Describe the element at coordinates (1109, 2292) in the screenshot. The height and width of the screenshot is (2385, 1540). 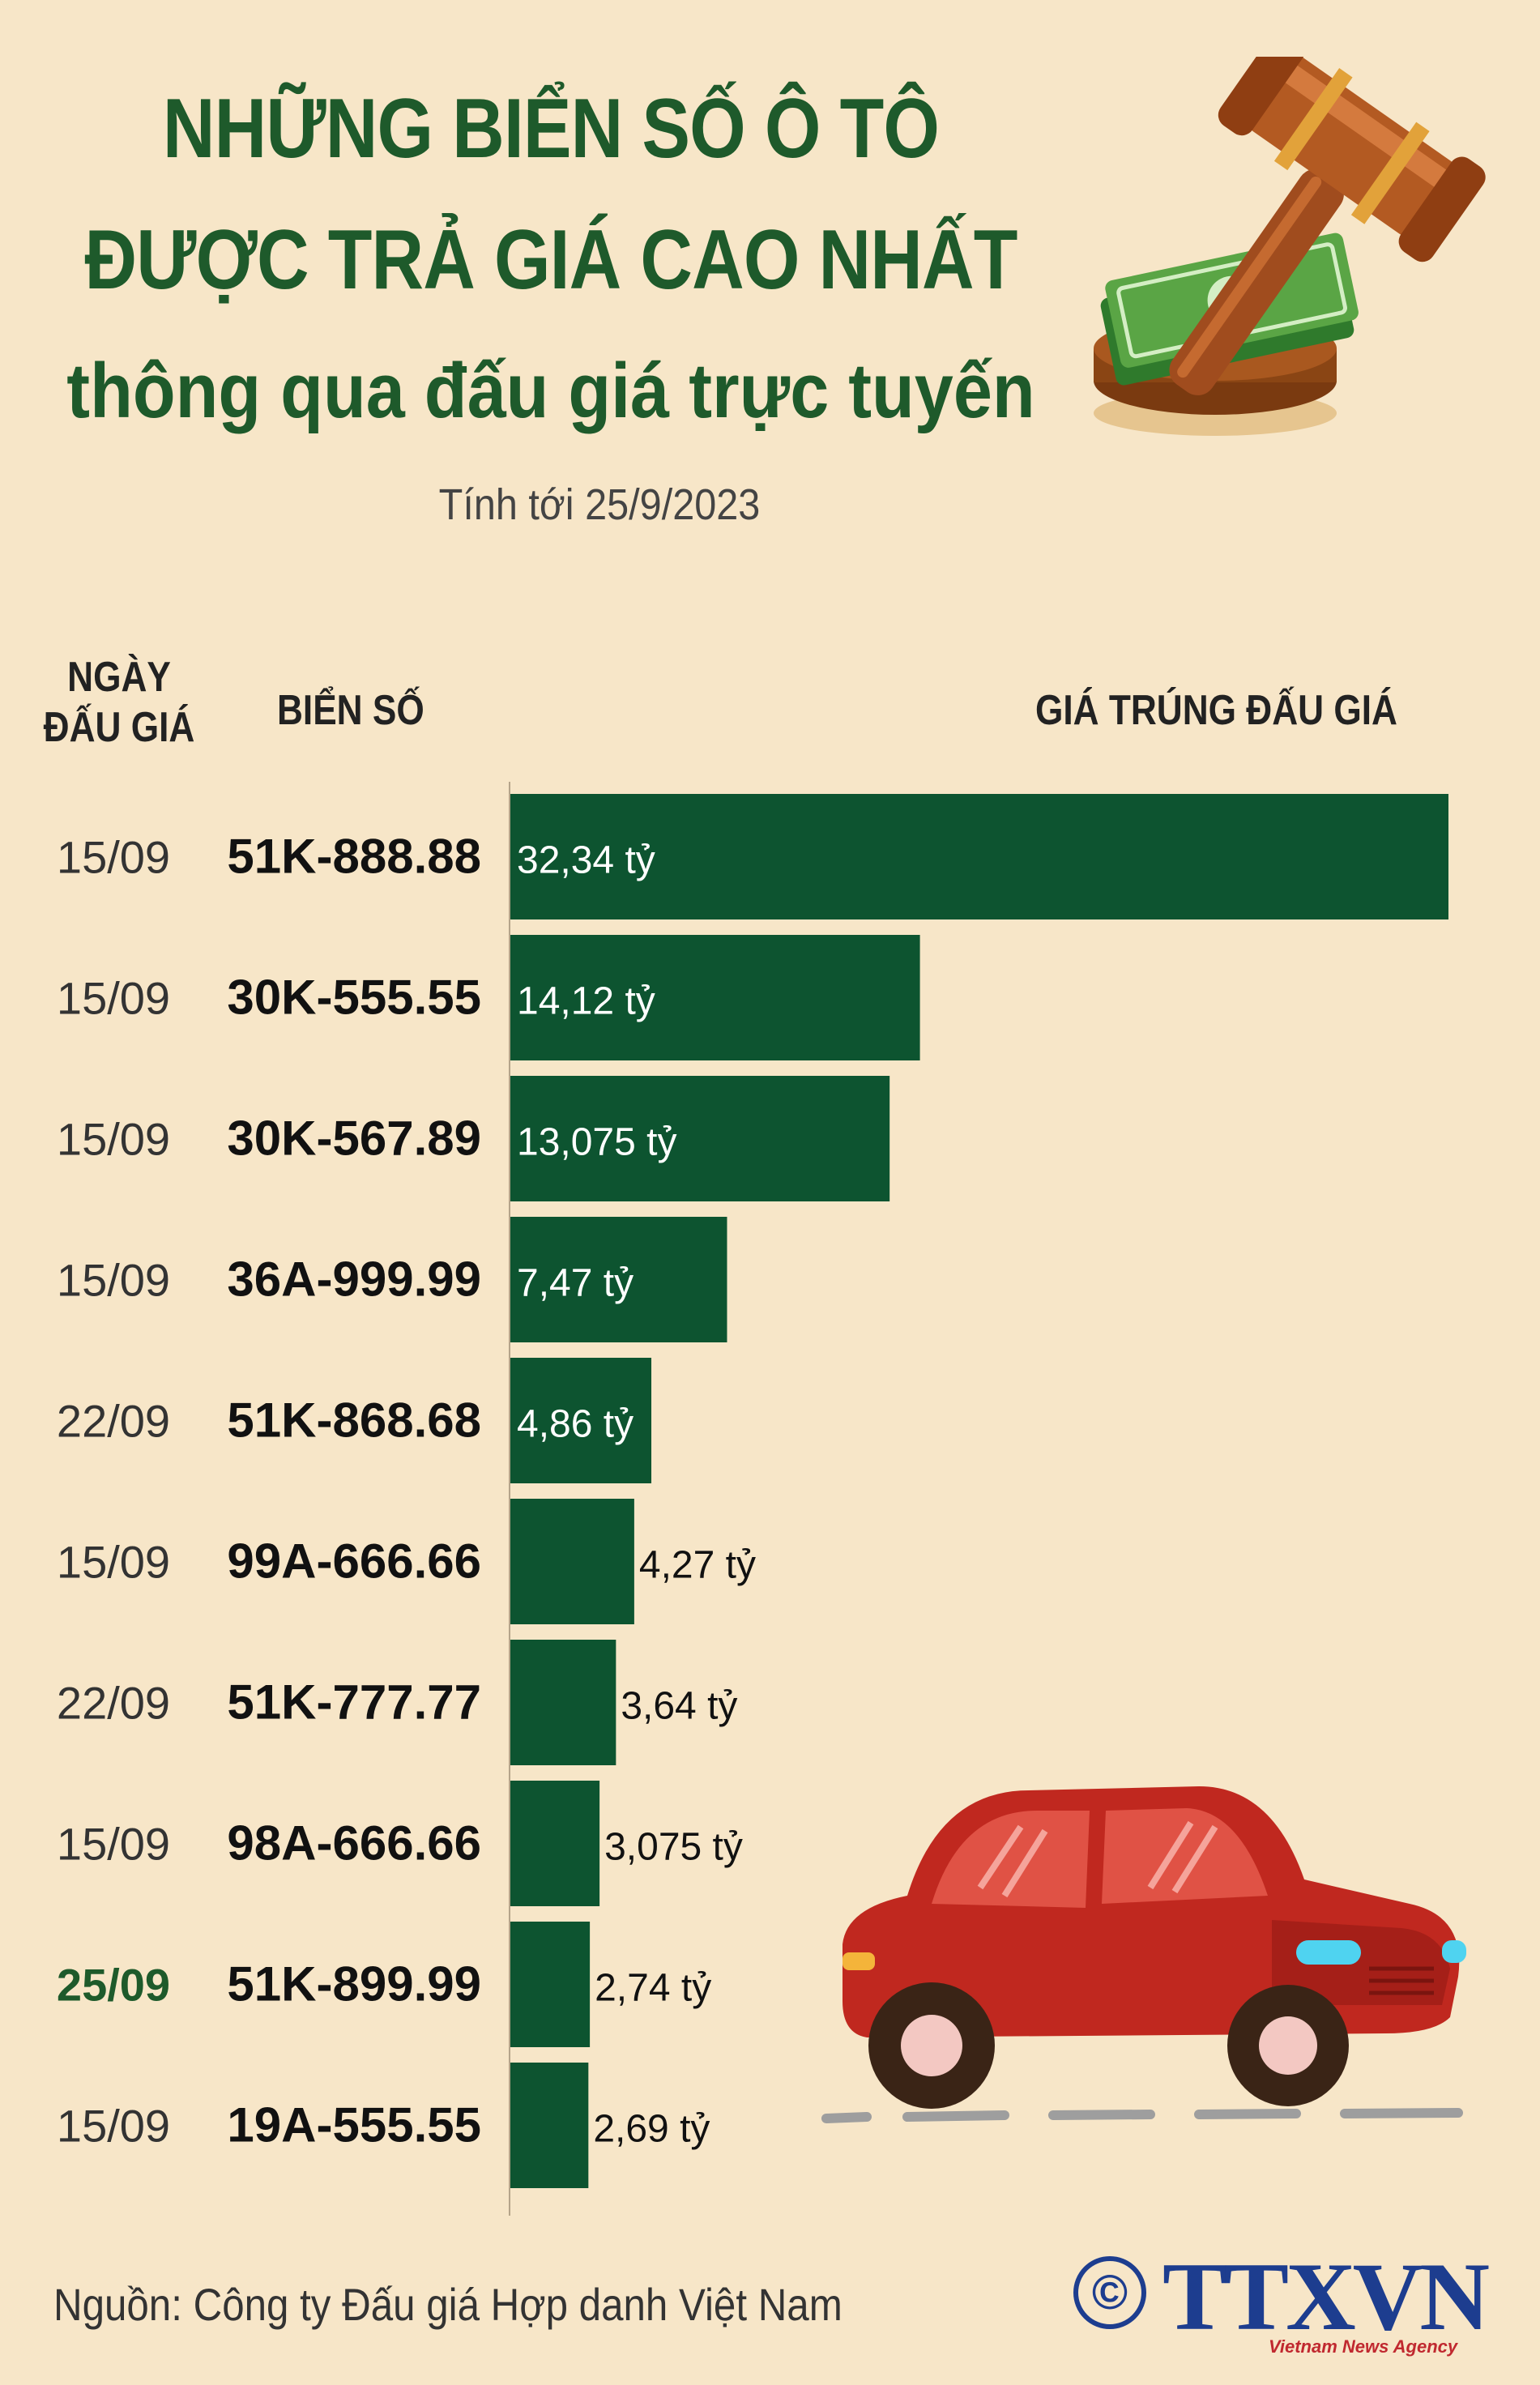
I see `copyright-icon: ©` at that location.